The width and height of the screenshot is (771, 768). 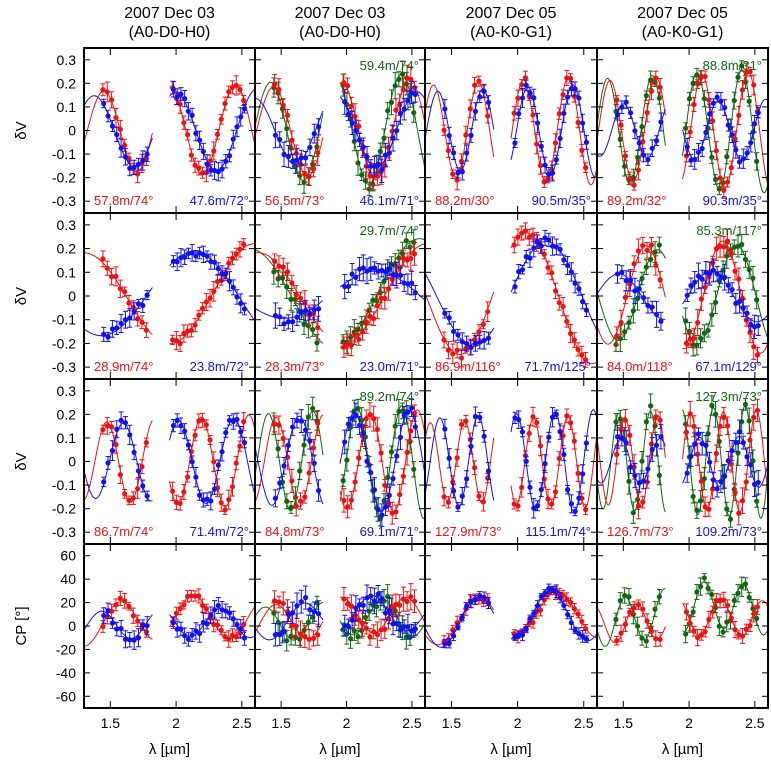 I want to click on y-tick-label: 0, so click(x=72, y=131).